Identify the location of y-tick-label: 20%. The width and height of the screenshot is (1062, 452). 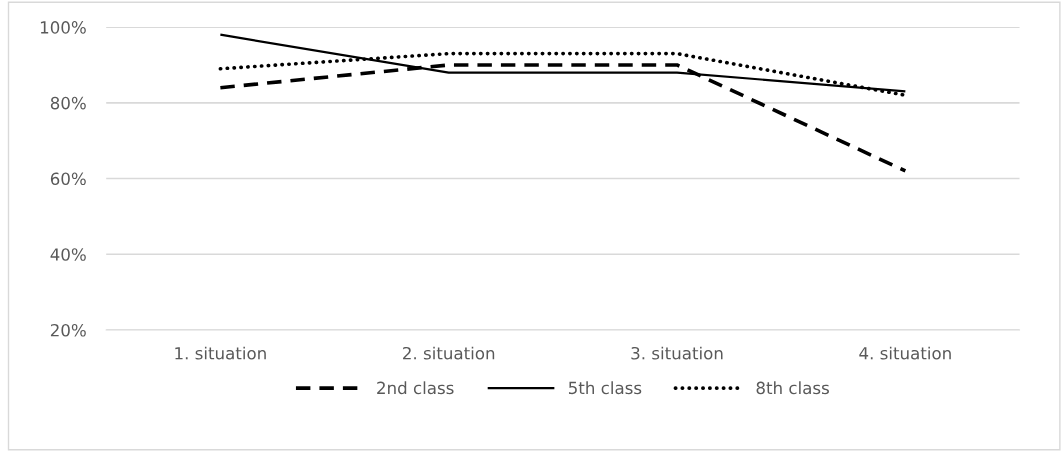
(68, 330).